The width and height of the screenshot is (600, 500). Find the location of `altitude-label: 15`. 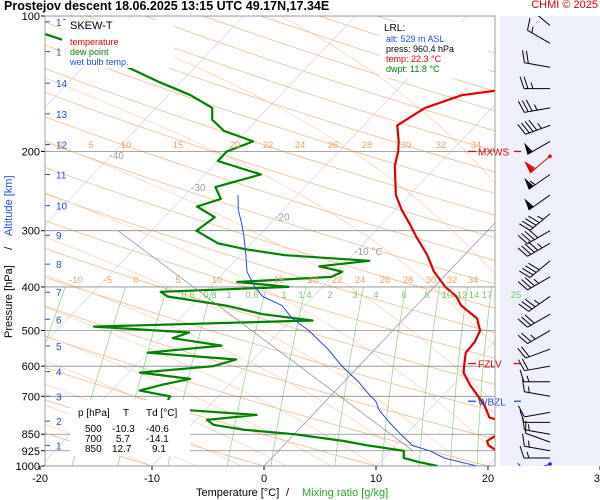

altitude-label: 15 is located at coordinates (62, 53).